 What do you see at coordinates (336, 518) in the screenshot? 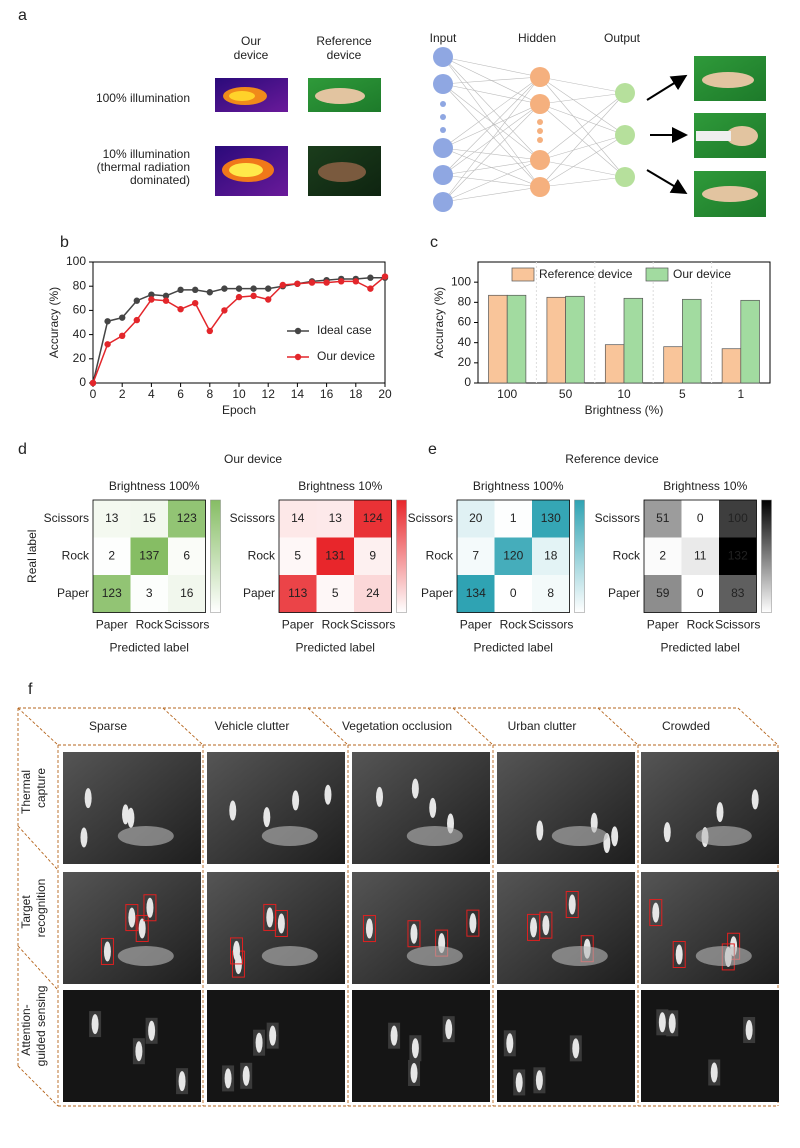
I see `cell-label: 13` at bounding box center [336, 518].